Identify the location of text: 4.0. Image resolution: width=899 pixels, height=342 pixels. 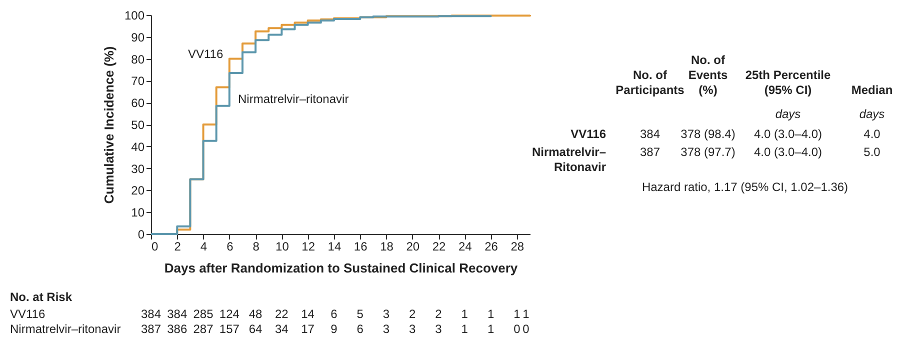
(872, 134).